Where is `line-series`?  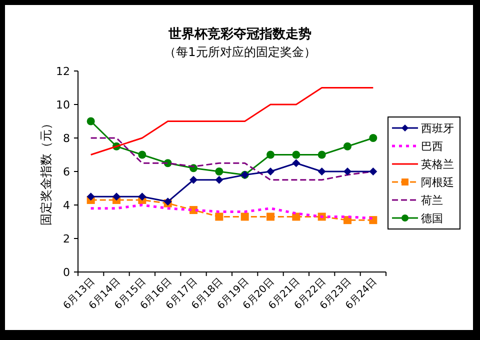 line-series is located at coordinates (232, 121).